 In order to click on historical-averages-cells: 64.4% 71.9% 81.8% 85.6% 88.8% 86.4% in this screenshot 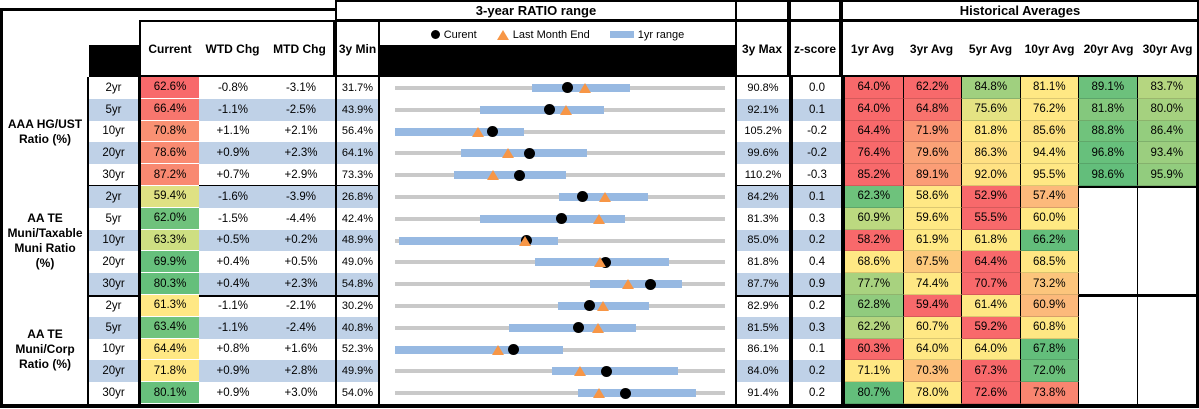, I will do `click(1020, 131)`.